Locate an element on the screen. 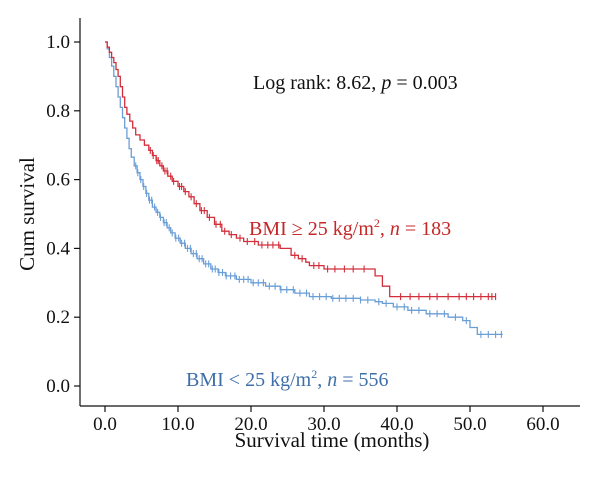  y-tick-label: 1.0 is located at coordinates (58, 42).